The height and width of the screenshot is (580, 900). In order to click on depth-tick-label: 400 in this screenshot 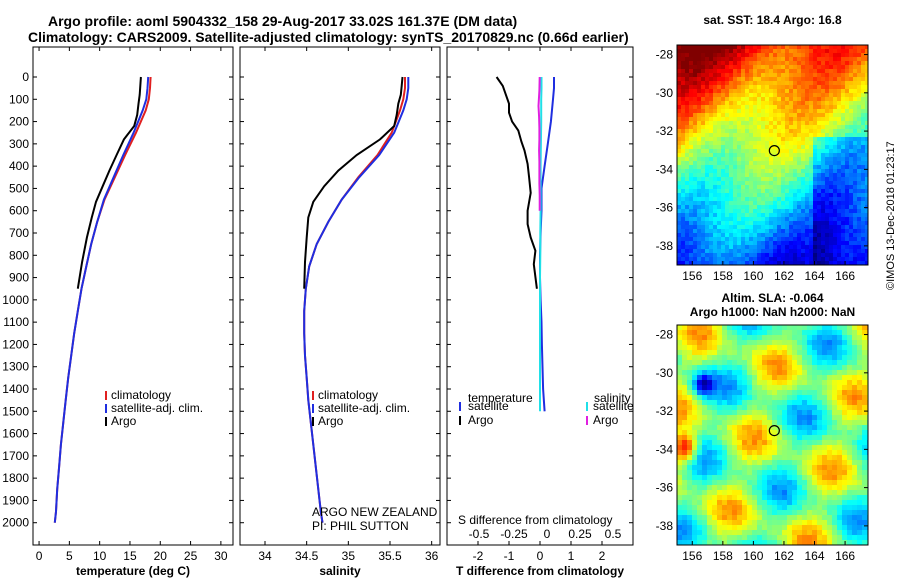, I will do `click(19, 166)`.